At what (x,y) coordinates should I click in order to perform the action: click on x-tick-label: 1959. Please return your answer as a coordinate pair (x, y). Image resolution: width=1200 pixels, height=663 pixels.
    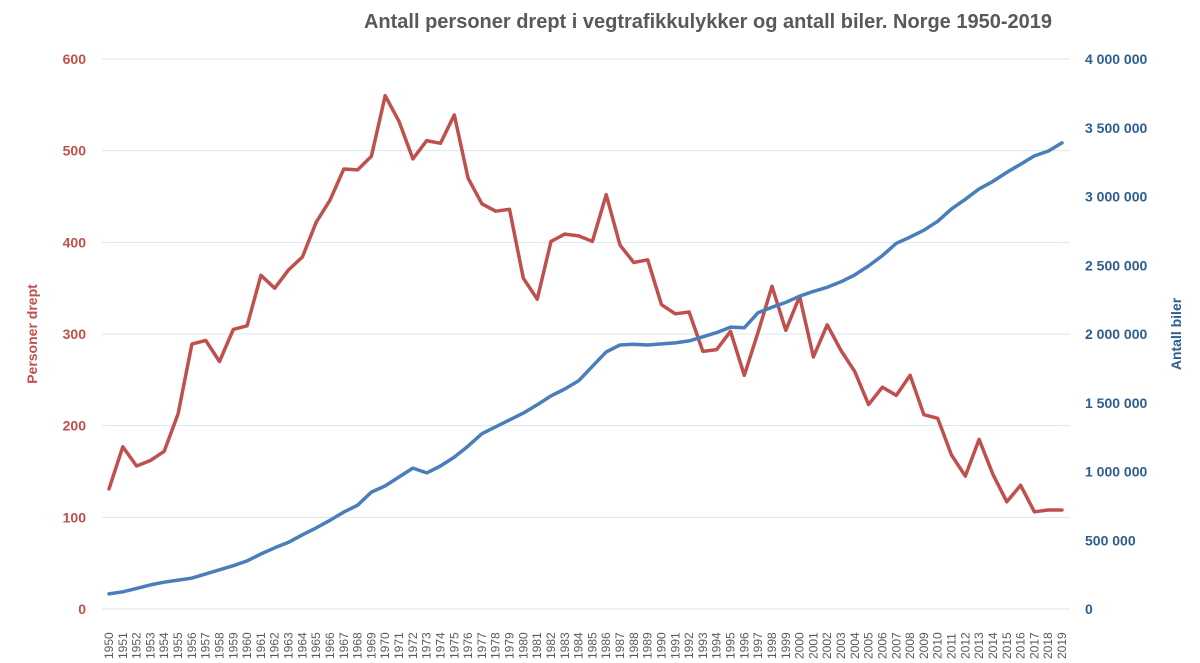
    Looking at the image, I should click on (233, 645).